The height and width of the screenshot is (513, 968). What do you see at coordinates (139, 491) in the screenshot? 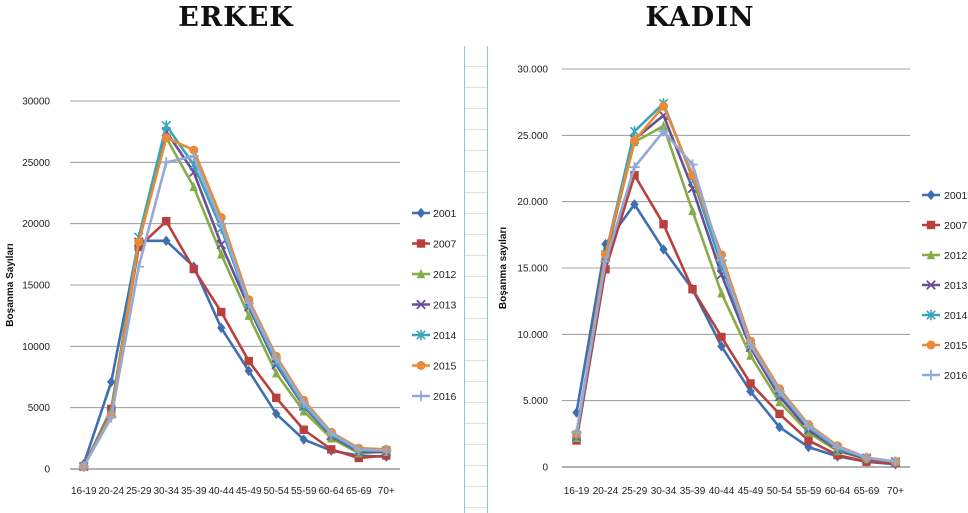
I see `x-tick-label: 25-29` at bounding box center [139, 491].